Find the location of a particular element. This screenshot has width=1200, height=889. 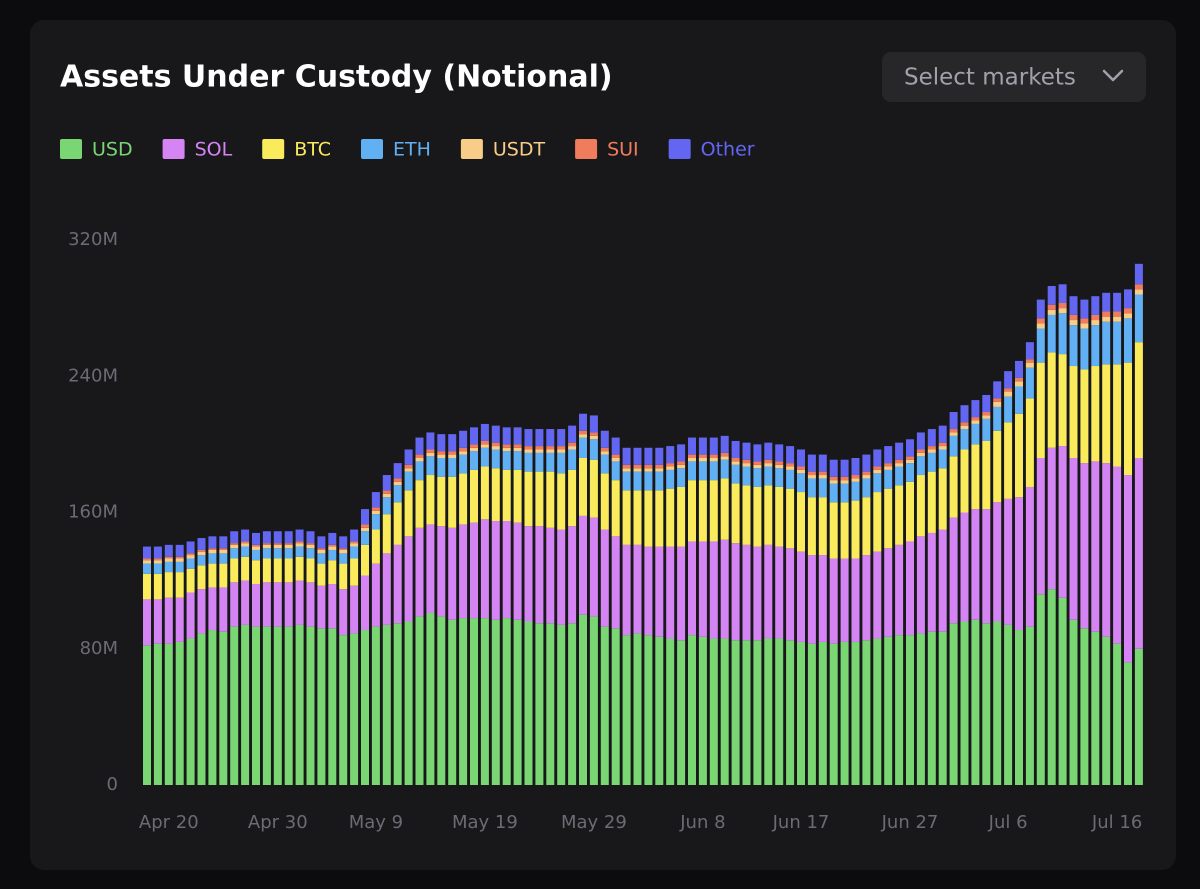

button-label: Select markets is located at coordinates (990, 78).